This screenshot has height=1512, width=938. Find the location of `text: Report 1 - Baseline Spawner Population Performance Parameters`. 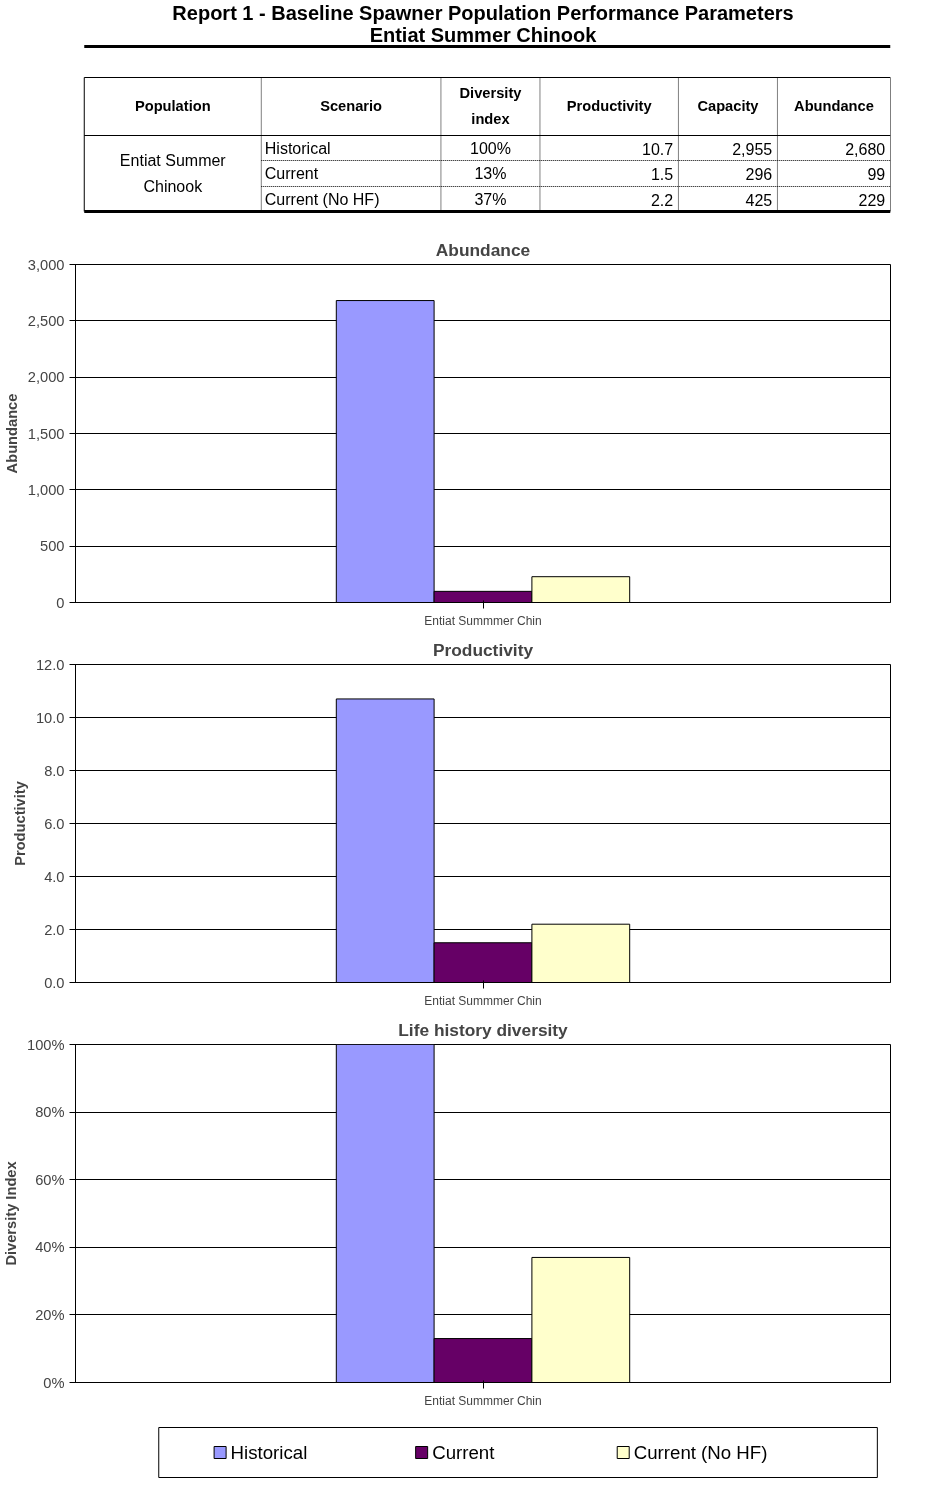

text: Report 1 - Baseline Spawner Population Performance Parameters is located at coordinates (483, 12).